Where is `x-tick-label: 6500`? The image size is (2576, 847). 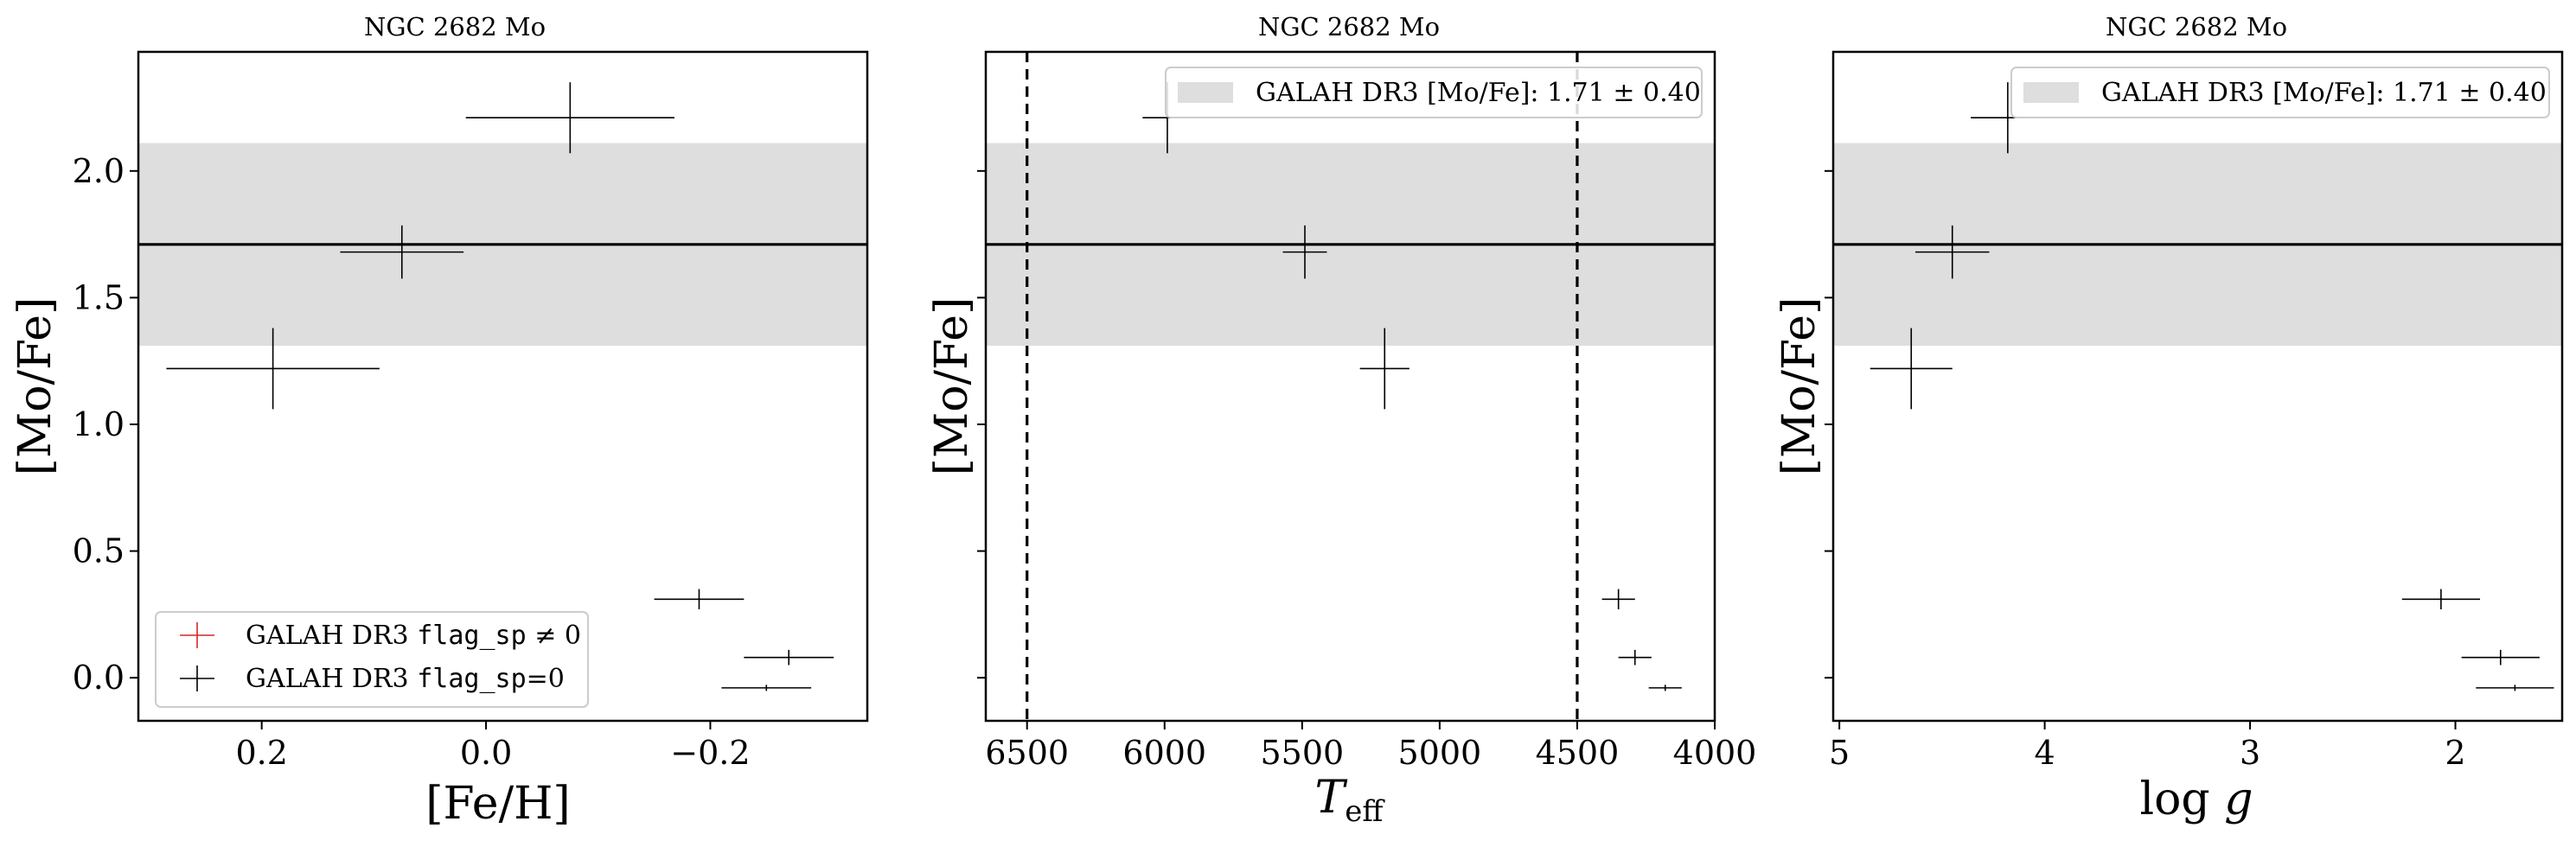
x-tick-label: 6500 is located at coordinates (1027, 753).